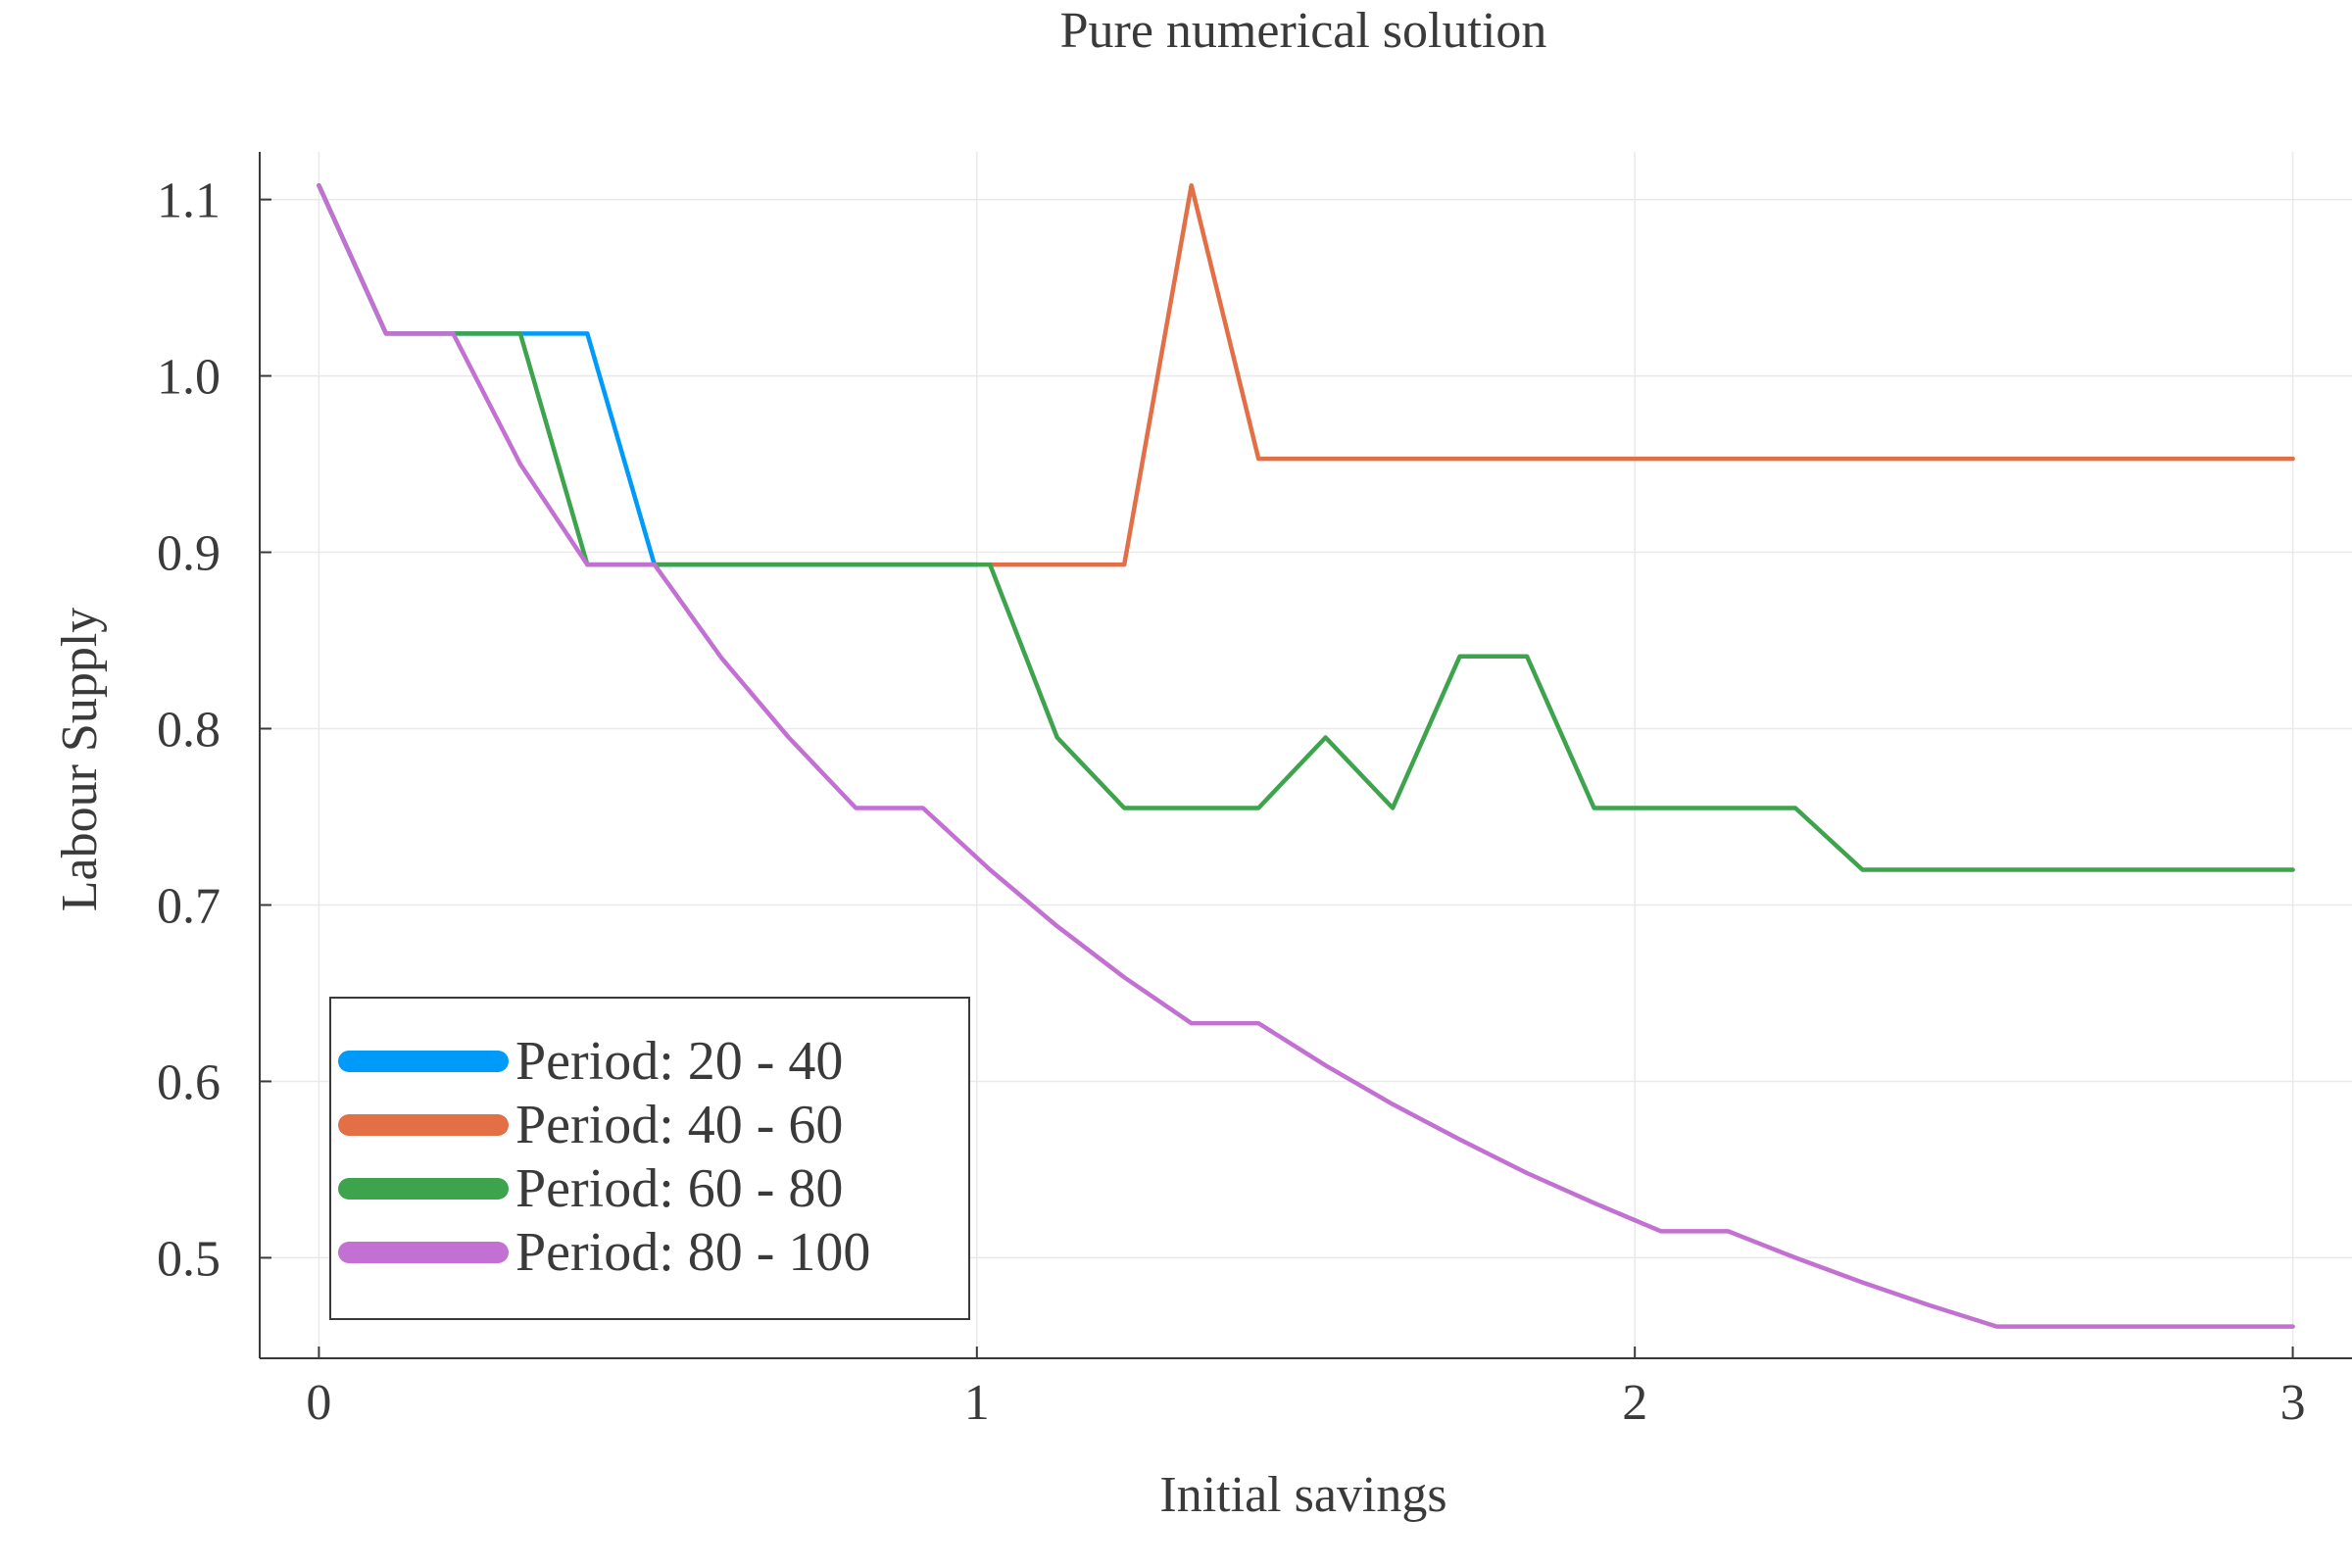  Describe the element at coordinates (1302, 1495) in the screenshot. I see `x-axis-label: Initial savings` at that location.